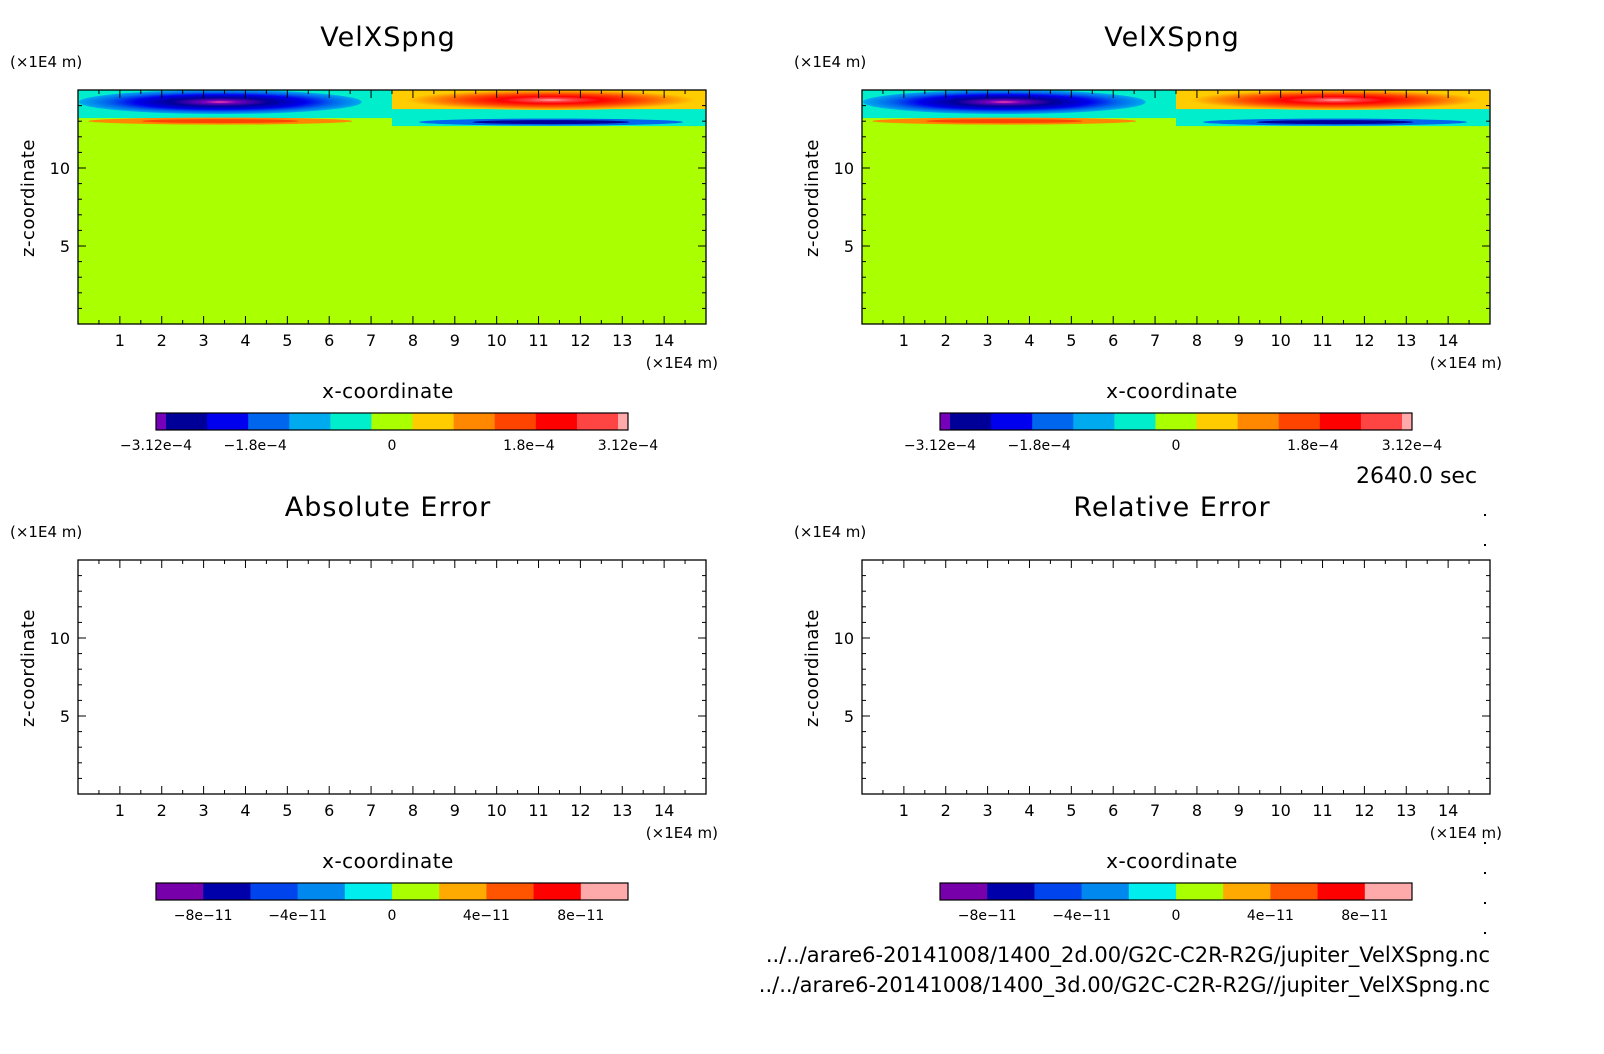 This screenshot has height=1054, width=1604. What do you see at coordinates (486, 916) in the screenshot?
I see `colorbar-label: 4e−11` at bounding box center [486, 916].